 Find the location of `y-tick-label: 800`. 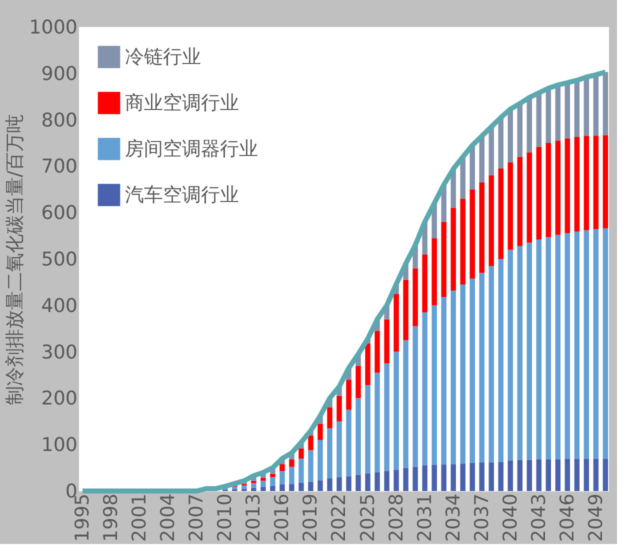

y-tick-label: 800 is located at coordinates (59, 120).